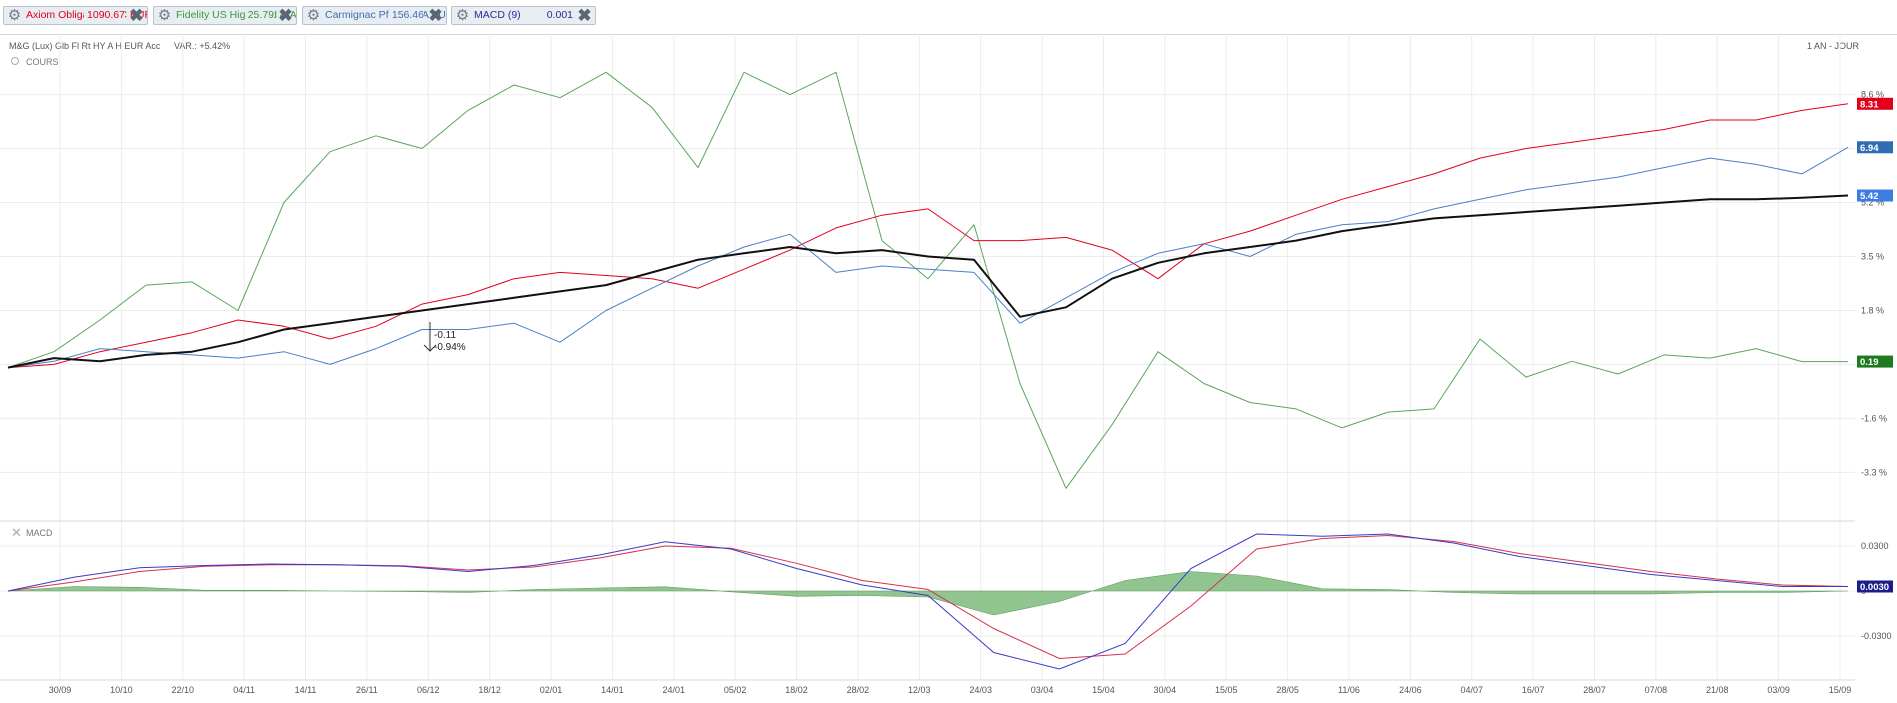 This screenshot has height=703, width=1897. What do you see at coordinates (1869, 148) in the screenshot?
I see `value-badge-text: 6.94` at bounding box center [1869, 148].